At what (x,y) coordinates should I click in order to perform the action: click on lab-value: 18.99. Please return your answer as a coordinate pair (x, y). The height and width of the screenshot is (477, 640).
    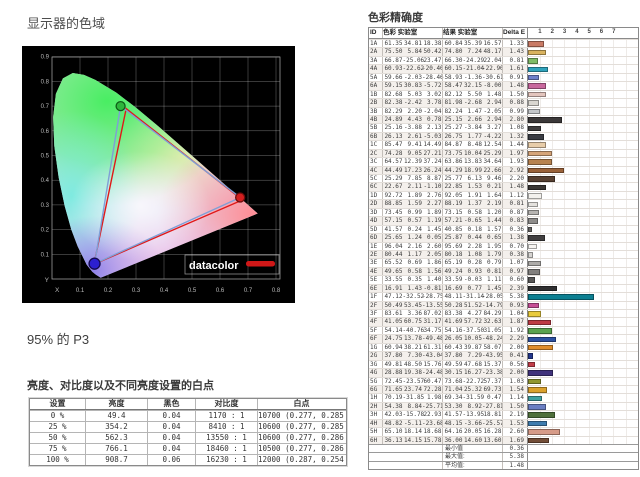
    Looking at the image, I should click on (472, 170).